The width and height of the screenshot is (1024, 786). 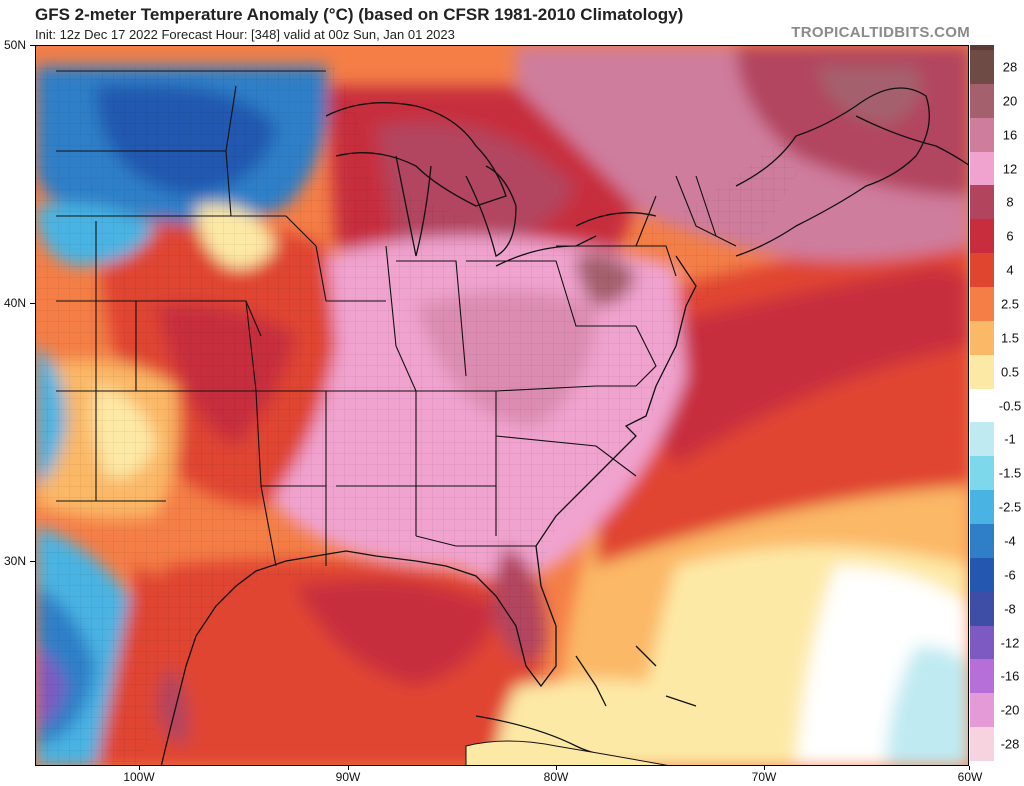 What do you see at coordinates (1010, 67) in the screenshot?
I see `colorbar-label: 28` at bounding box center [1010, 67].